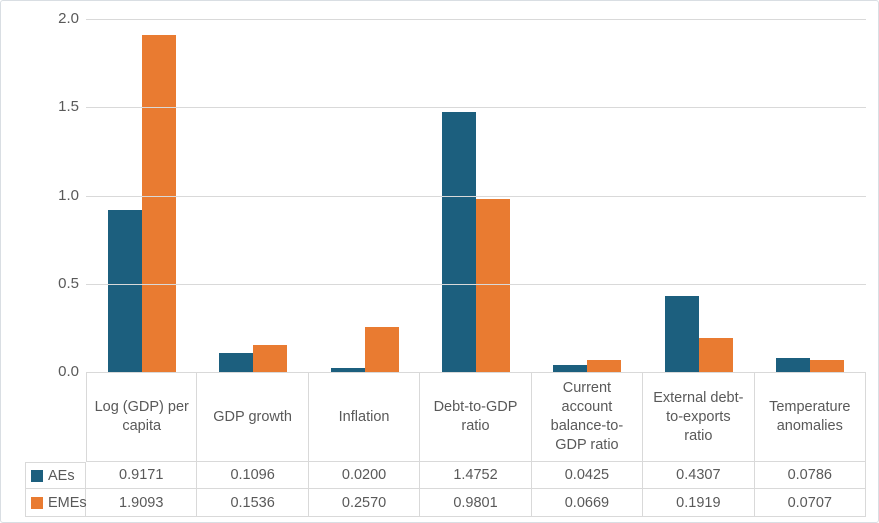  What do you see at coordinates (476, 417) in the screenshot?
I see `table-header-cell: Debt-to-GDP ratio` at bounding box center [476, 417].